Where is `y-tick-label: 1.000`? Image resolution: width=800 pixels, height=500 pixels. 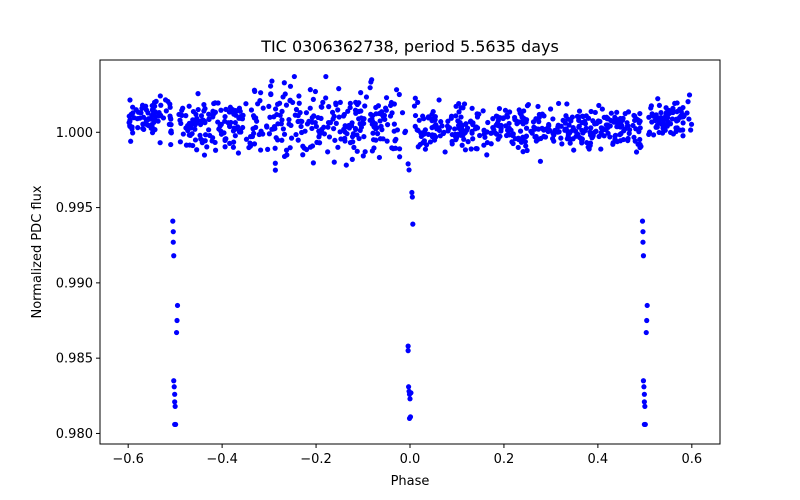
y-tick-label: 1.000 is located at coordinates (74, 133).